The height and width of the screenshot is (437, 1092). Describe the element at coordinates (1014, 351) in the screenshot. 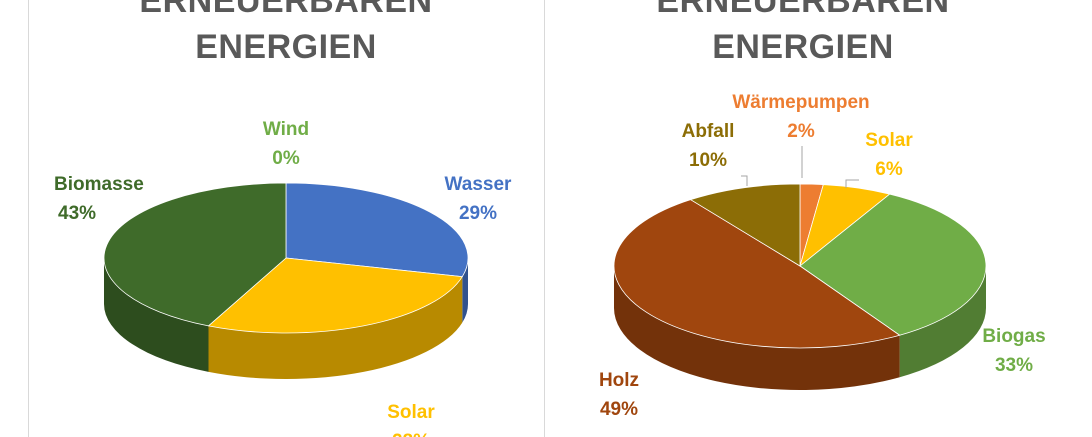

I see `chart-2-label-biogas: Biogas 33%` at that location.